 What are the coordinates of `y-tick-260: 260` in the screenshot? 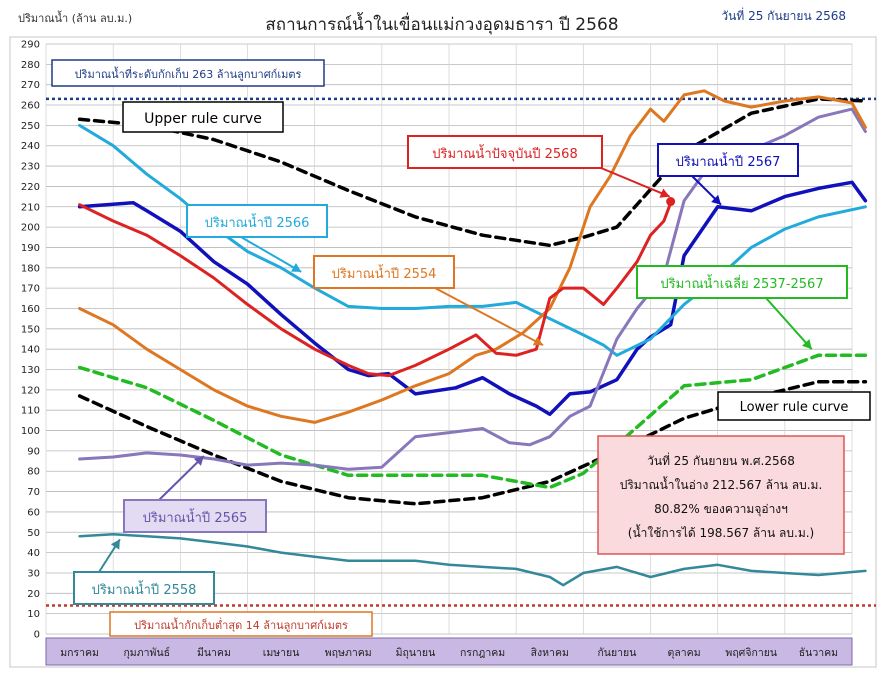 It's located at (30, 106).